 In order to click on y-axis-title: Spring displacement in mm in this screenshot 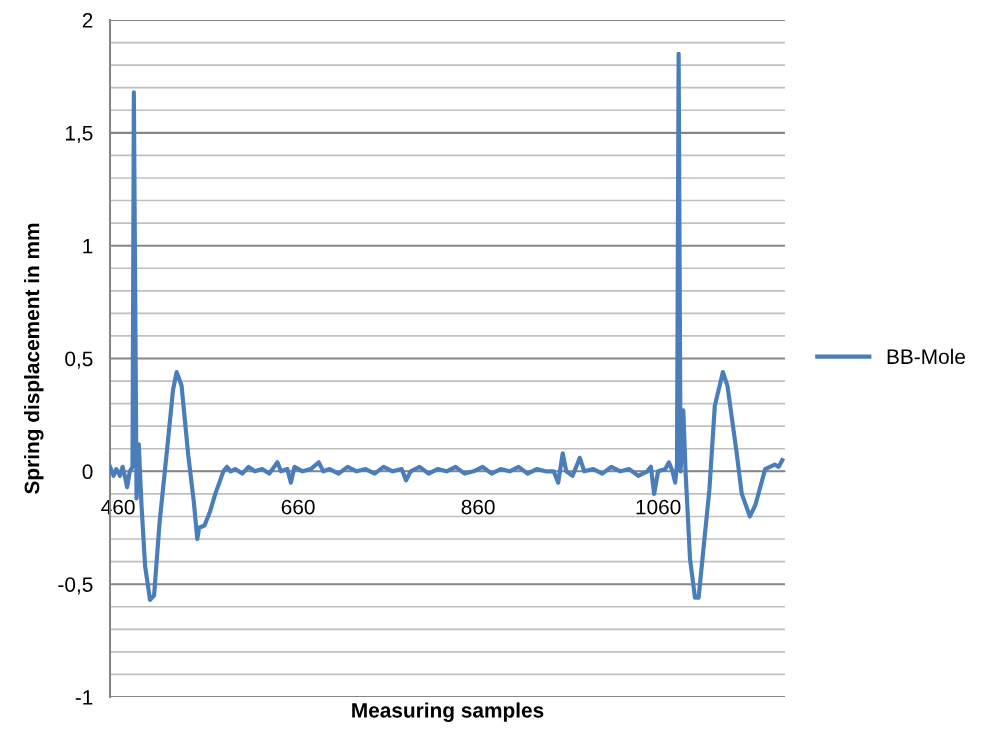, I will do `click(34, 358)`.